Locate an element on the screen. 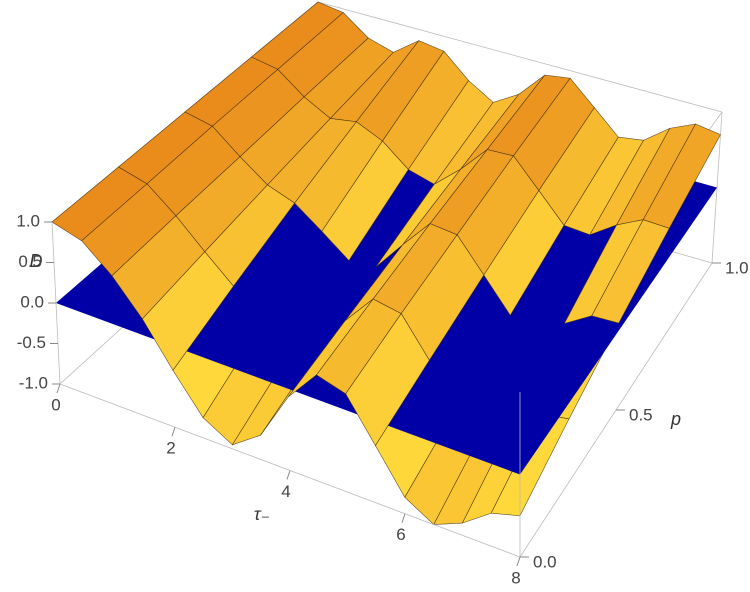  z-tick-label: 0.5 is located at coordinates (30, 261).